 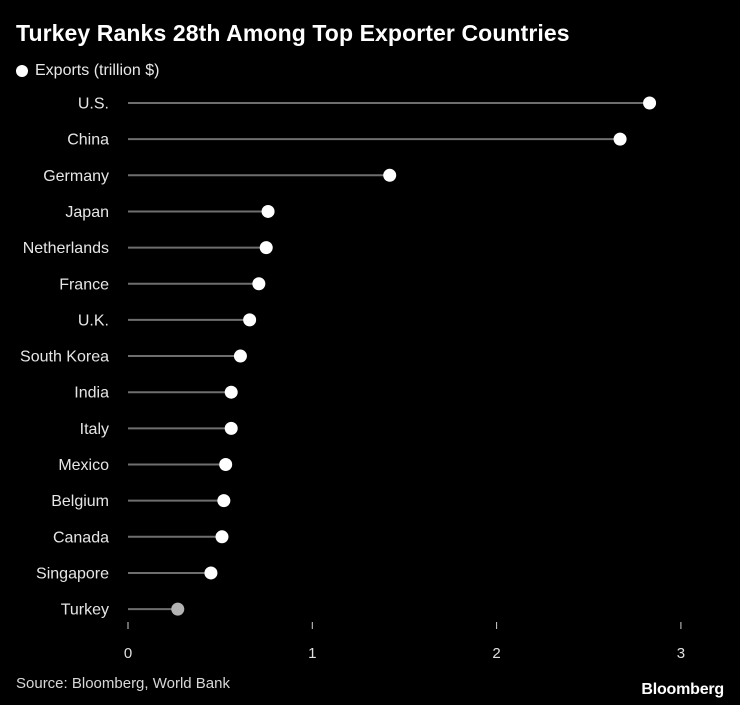 I want to click on category-label: Singapore, so click(x=72, y=573).